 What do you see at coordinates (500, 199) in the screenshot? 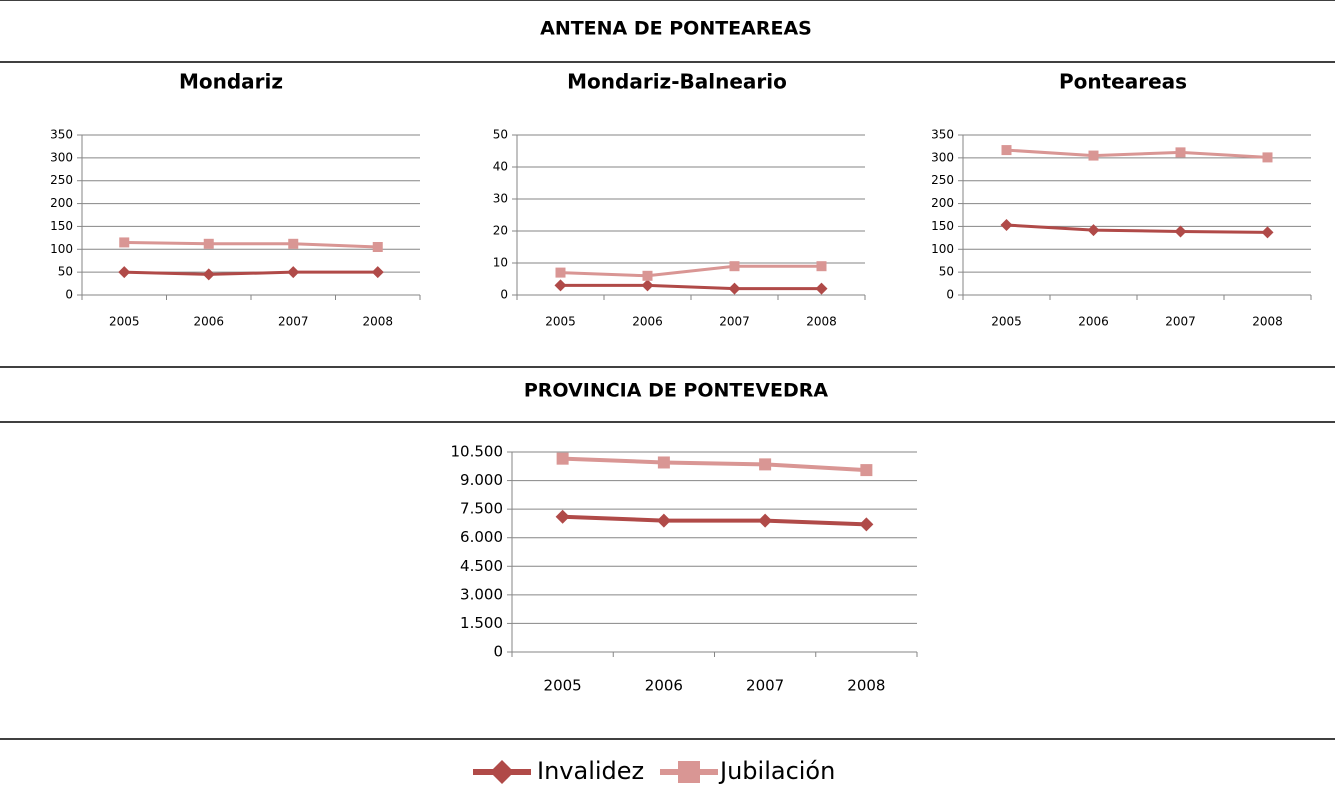
I see `y-tick-label: 30` at bounding box center [500, 199].